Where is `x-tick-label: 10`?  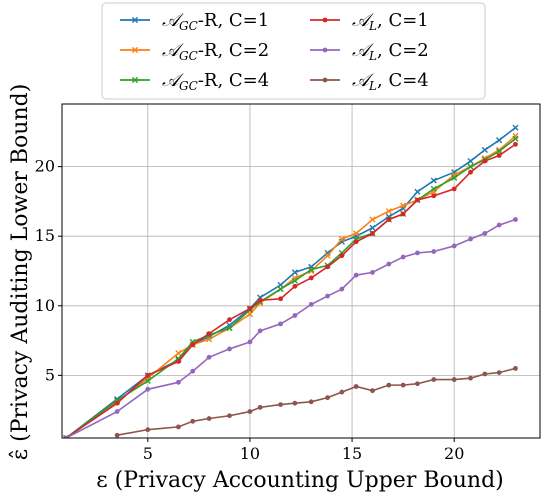
x-tick-label: 10 is located at coordinates (250, 453).